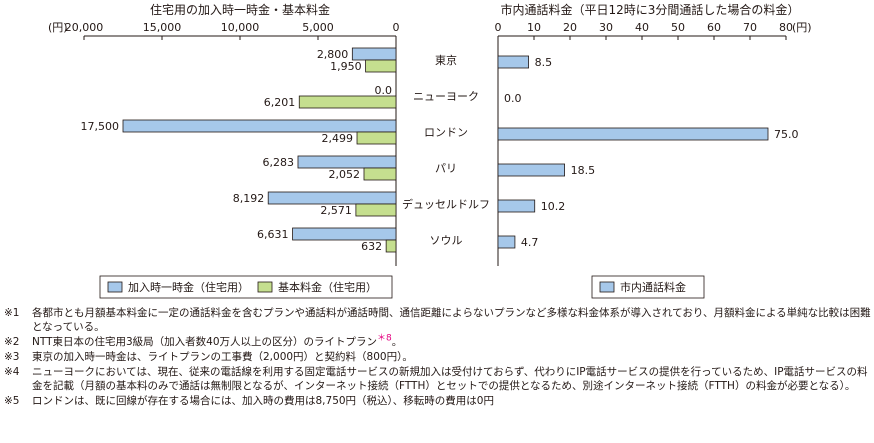 The height and width of the screenshot is (443, 874). What do you see at coordinates (446, 60) in the screenshot?
I see `category-label: 東京` at bounding box center [446, 60].